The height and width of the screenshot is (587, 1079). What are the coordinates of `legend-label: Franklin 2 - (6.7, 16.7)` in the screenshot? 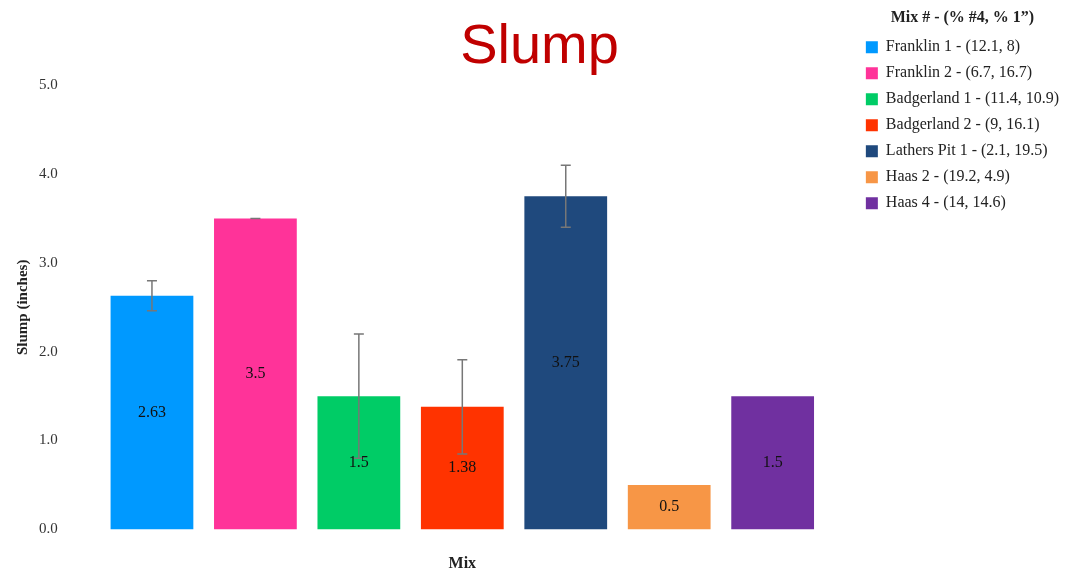 It's located at (959, 72).